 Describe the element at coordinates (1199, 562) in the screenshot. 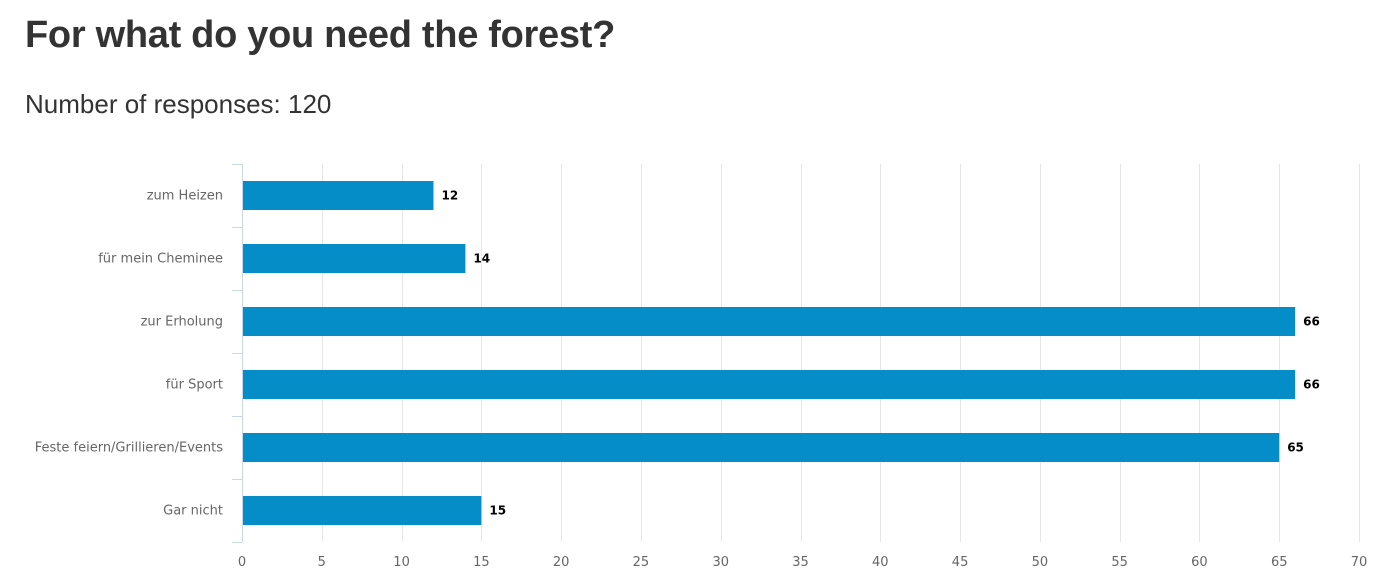

I see `x-tick-label: 60` at that location.